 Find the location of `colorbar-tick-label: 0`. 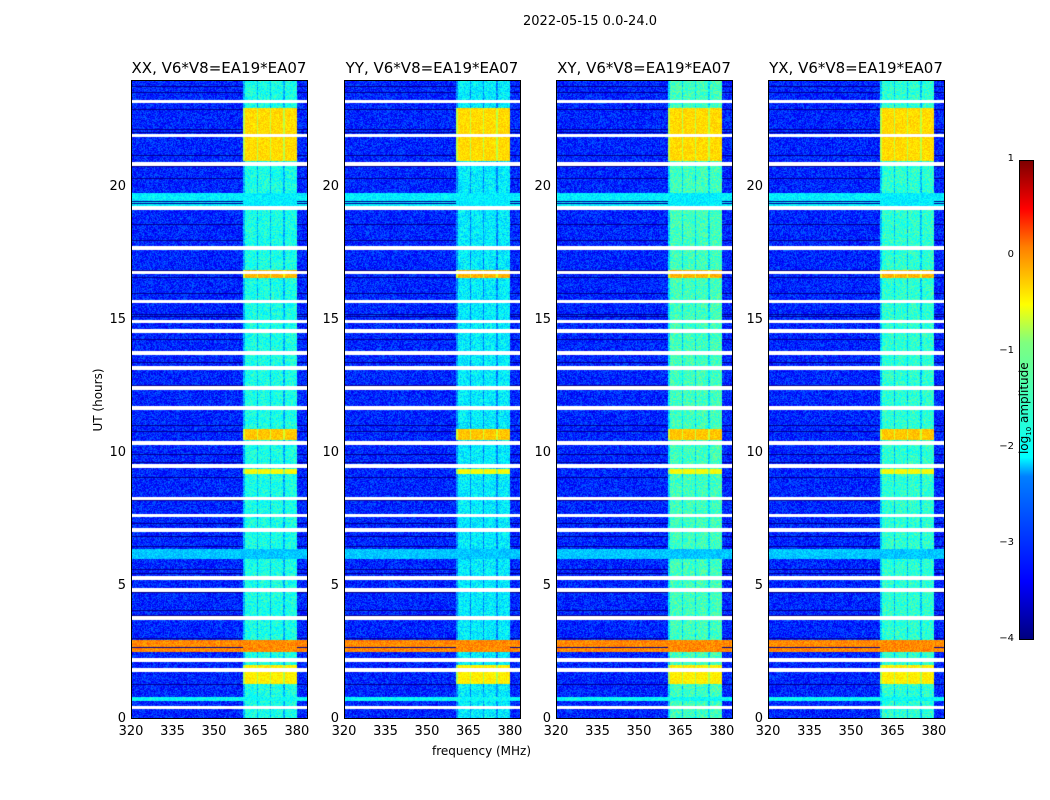

colorbar-tick-label: 0 is located at coordinates (1010, 254).